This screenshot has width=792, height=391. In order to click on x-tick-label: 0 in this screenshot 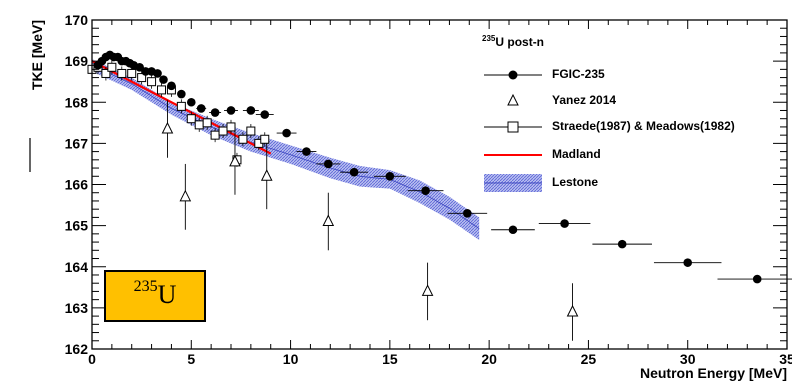, I will do `click(92, 359)`.